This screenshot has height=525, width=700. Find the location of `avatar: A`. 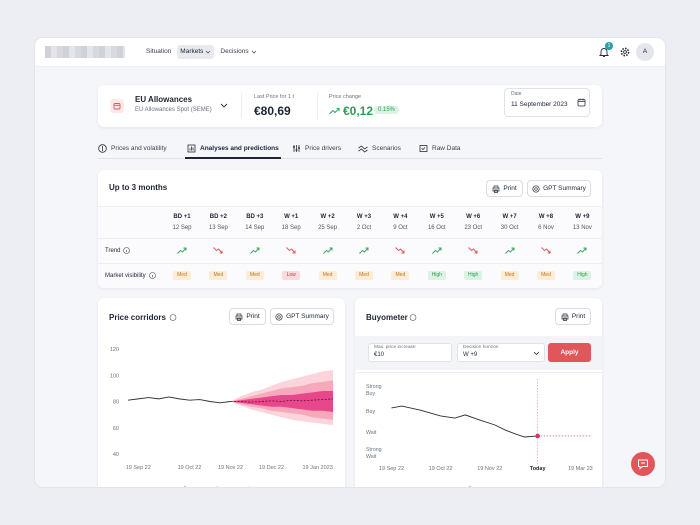

avatar: A is located at coordinates (645, 52).